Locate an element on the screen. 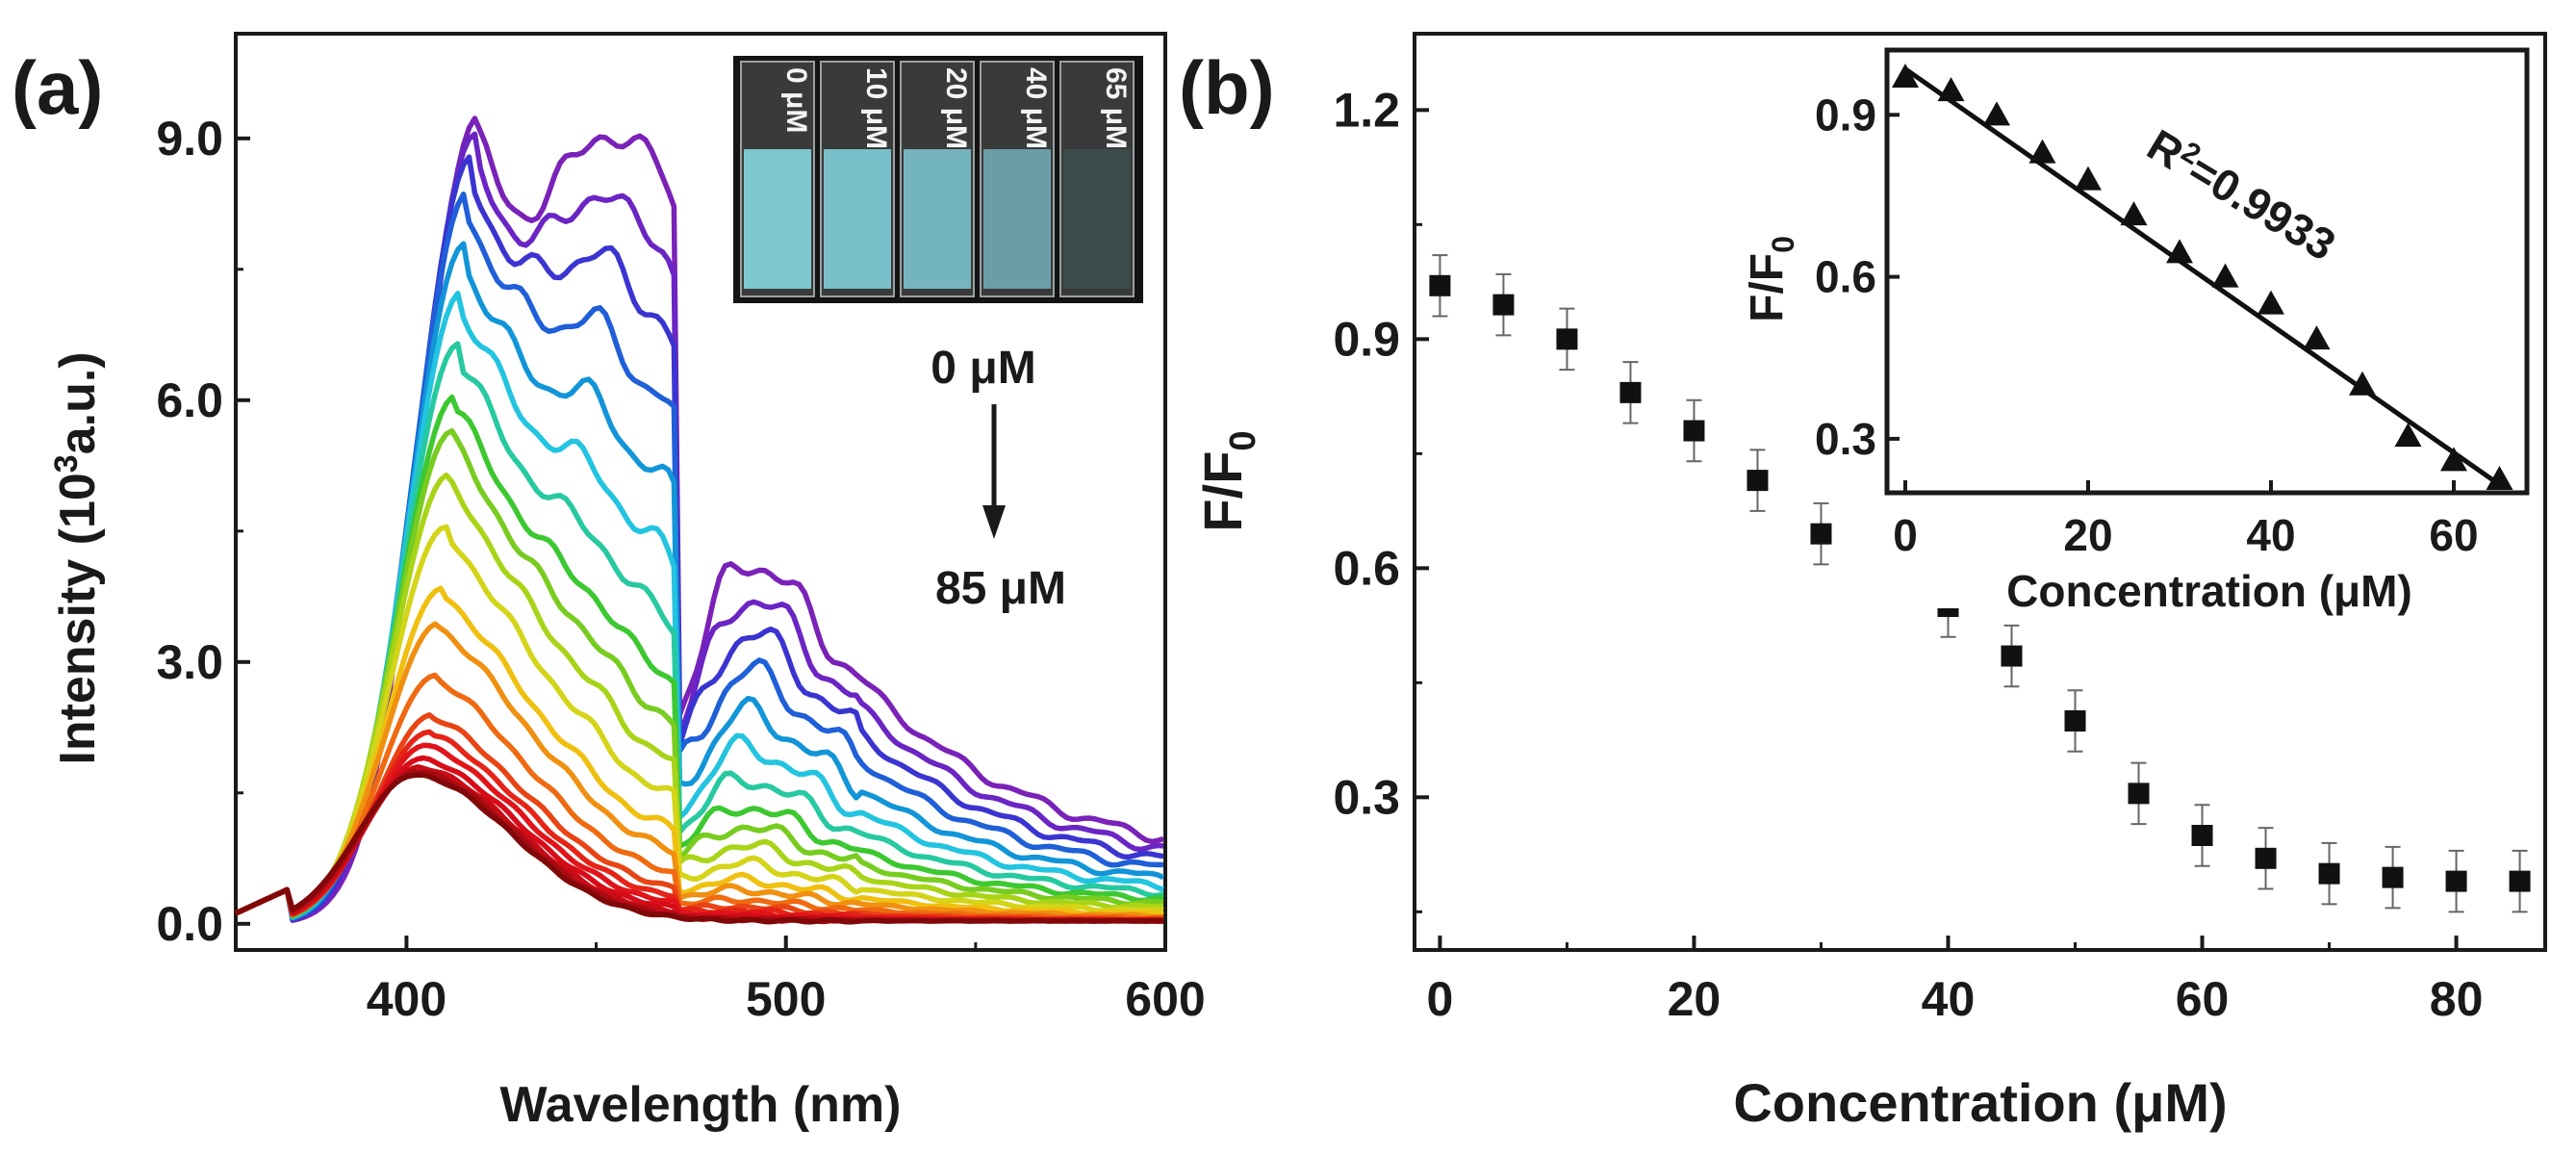  vial-label: 20 μM is located at coordinates (956, 108).